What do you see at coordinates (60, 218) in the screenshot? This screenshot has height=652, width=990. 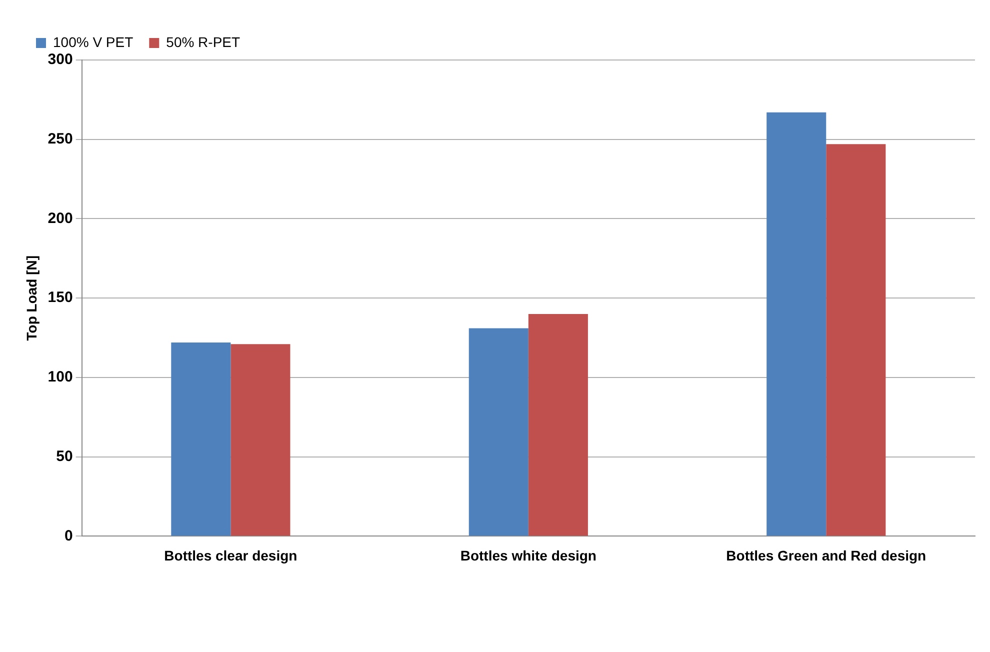 I see `y-tick-label: 200` at bounding box center [60, 218].